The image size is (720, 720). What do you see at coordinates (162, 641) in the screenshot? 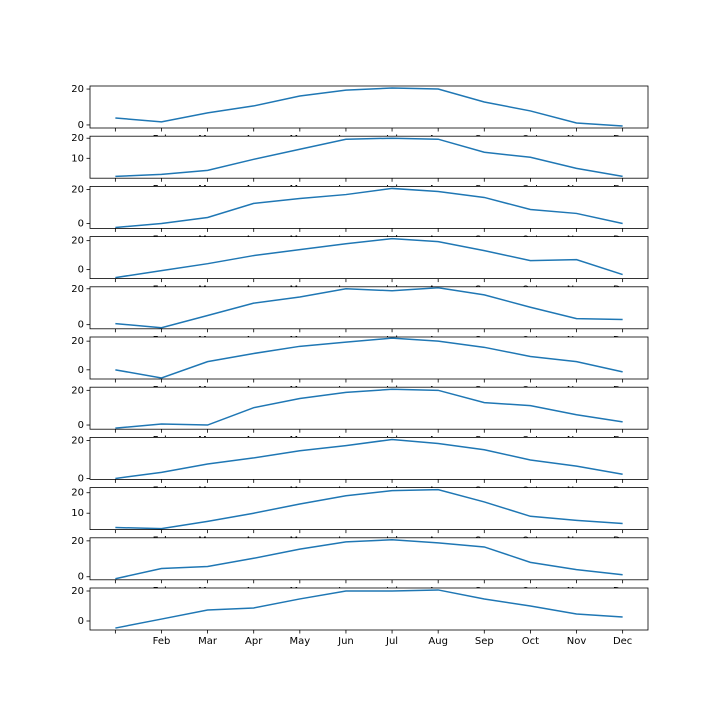
I see `x-tick-label: Feb` at bounding box center [162, 641].